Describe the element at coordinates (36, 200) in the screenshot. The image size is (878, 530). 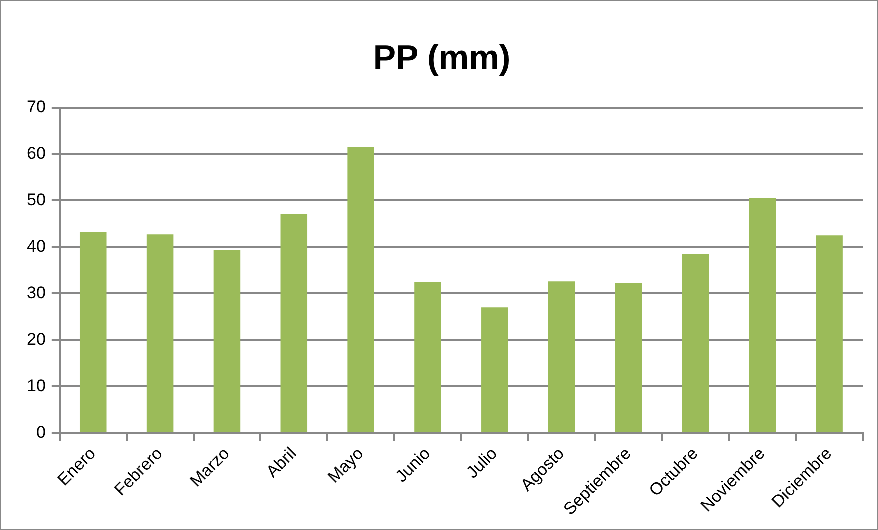
I see `y-tick-label: 50` at that location.